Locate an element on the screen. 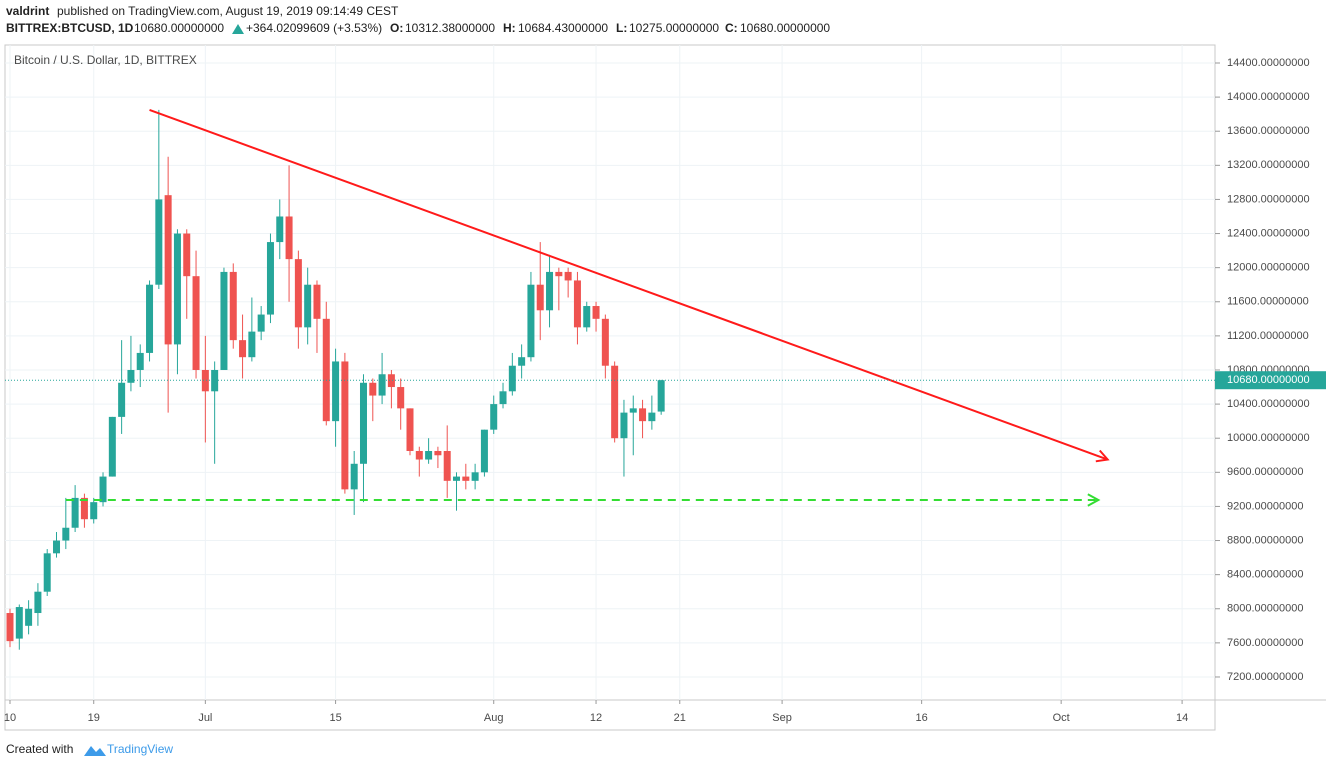  up-arrow is located at coordinates (238, 29).